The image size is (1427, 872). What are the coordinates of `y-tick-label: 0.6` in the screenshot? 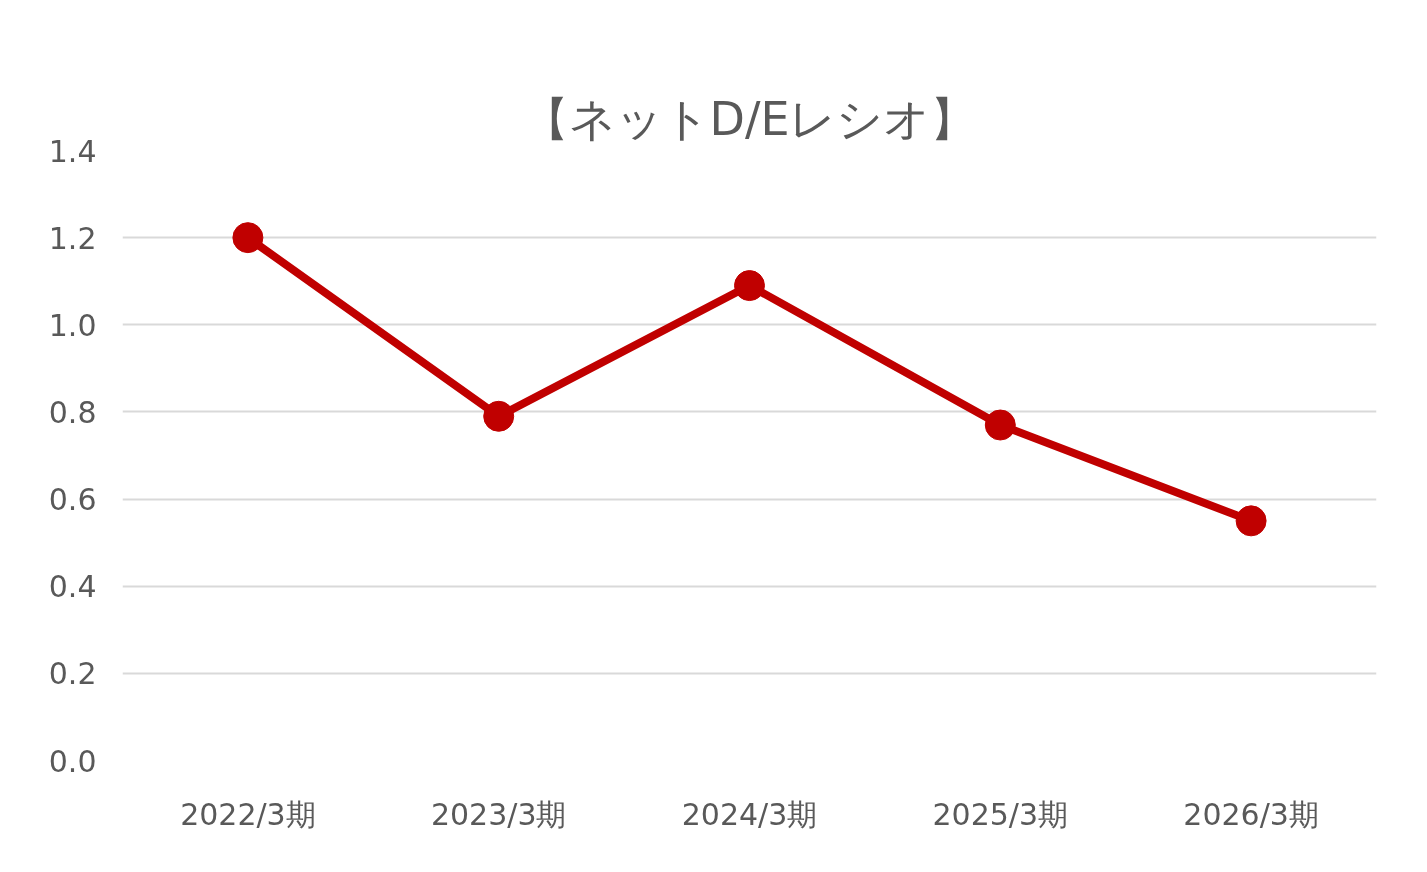 It's located at (72, 500).